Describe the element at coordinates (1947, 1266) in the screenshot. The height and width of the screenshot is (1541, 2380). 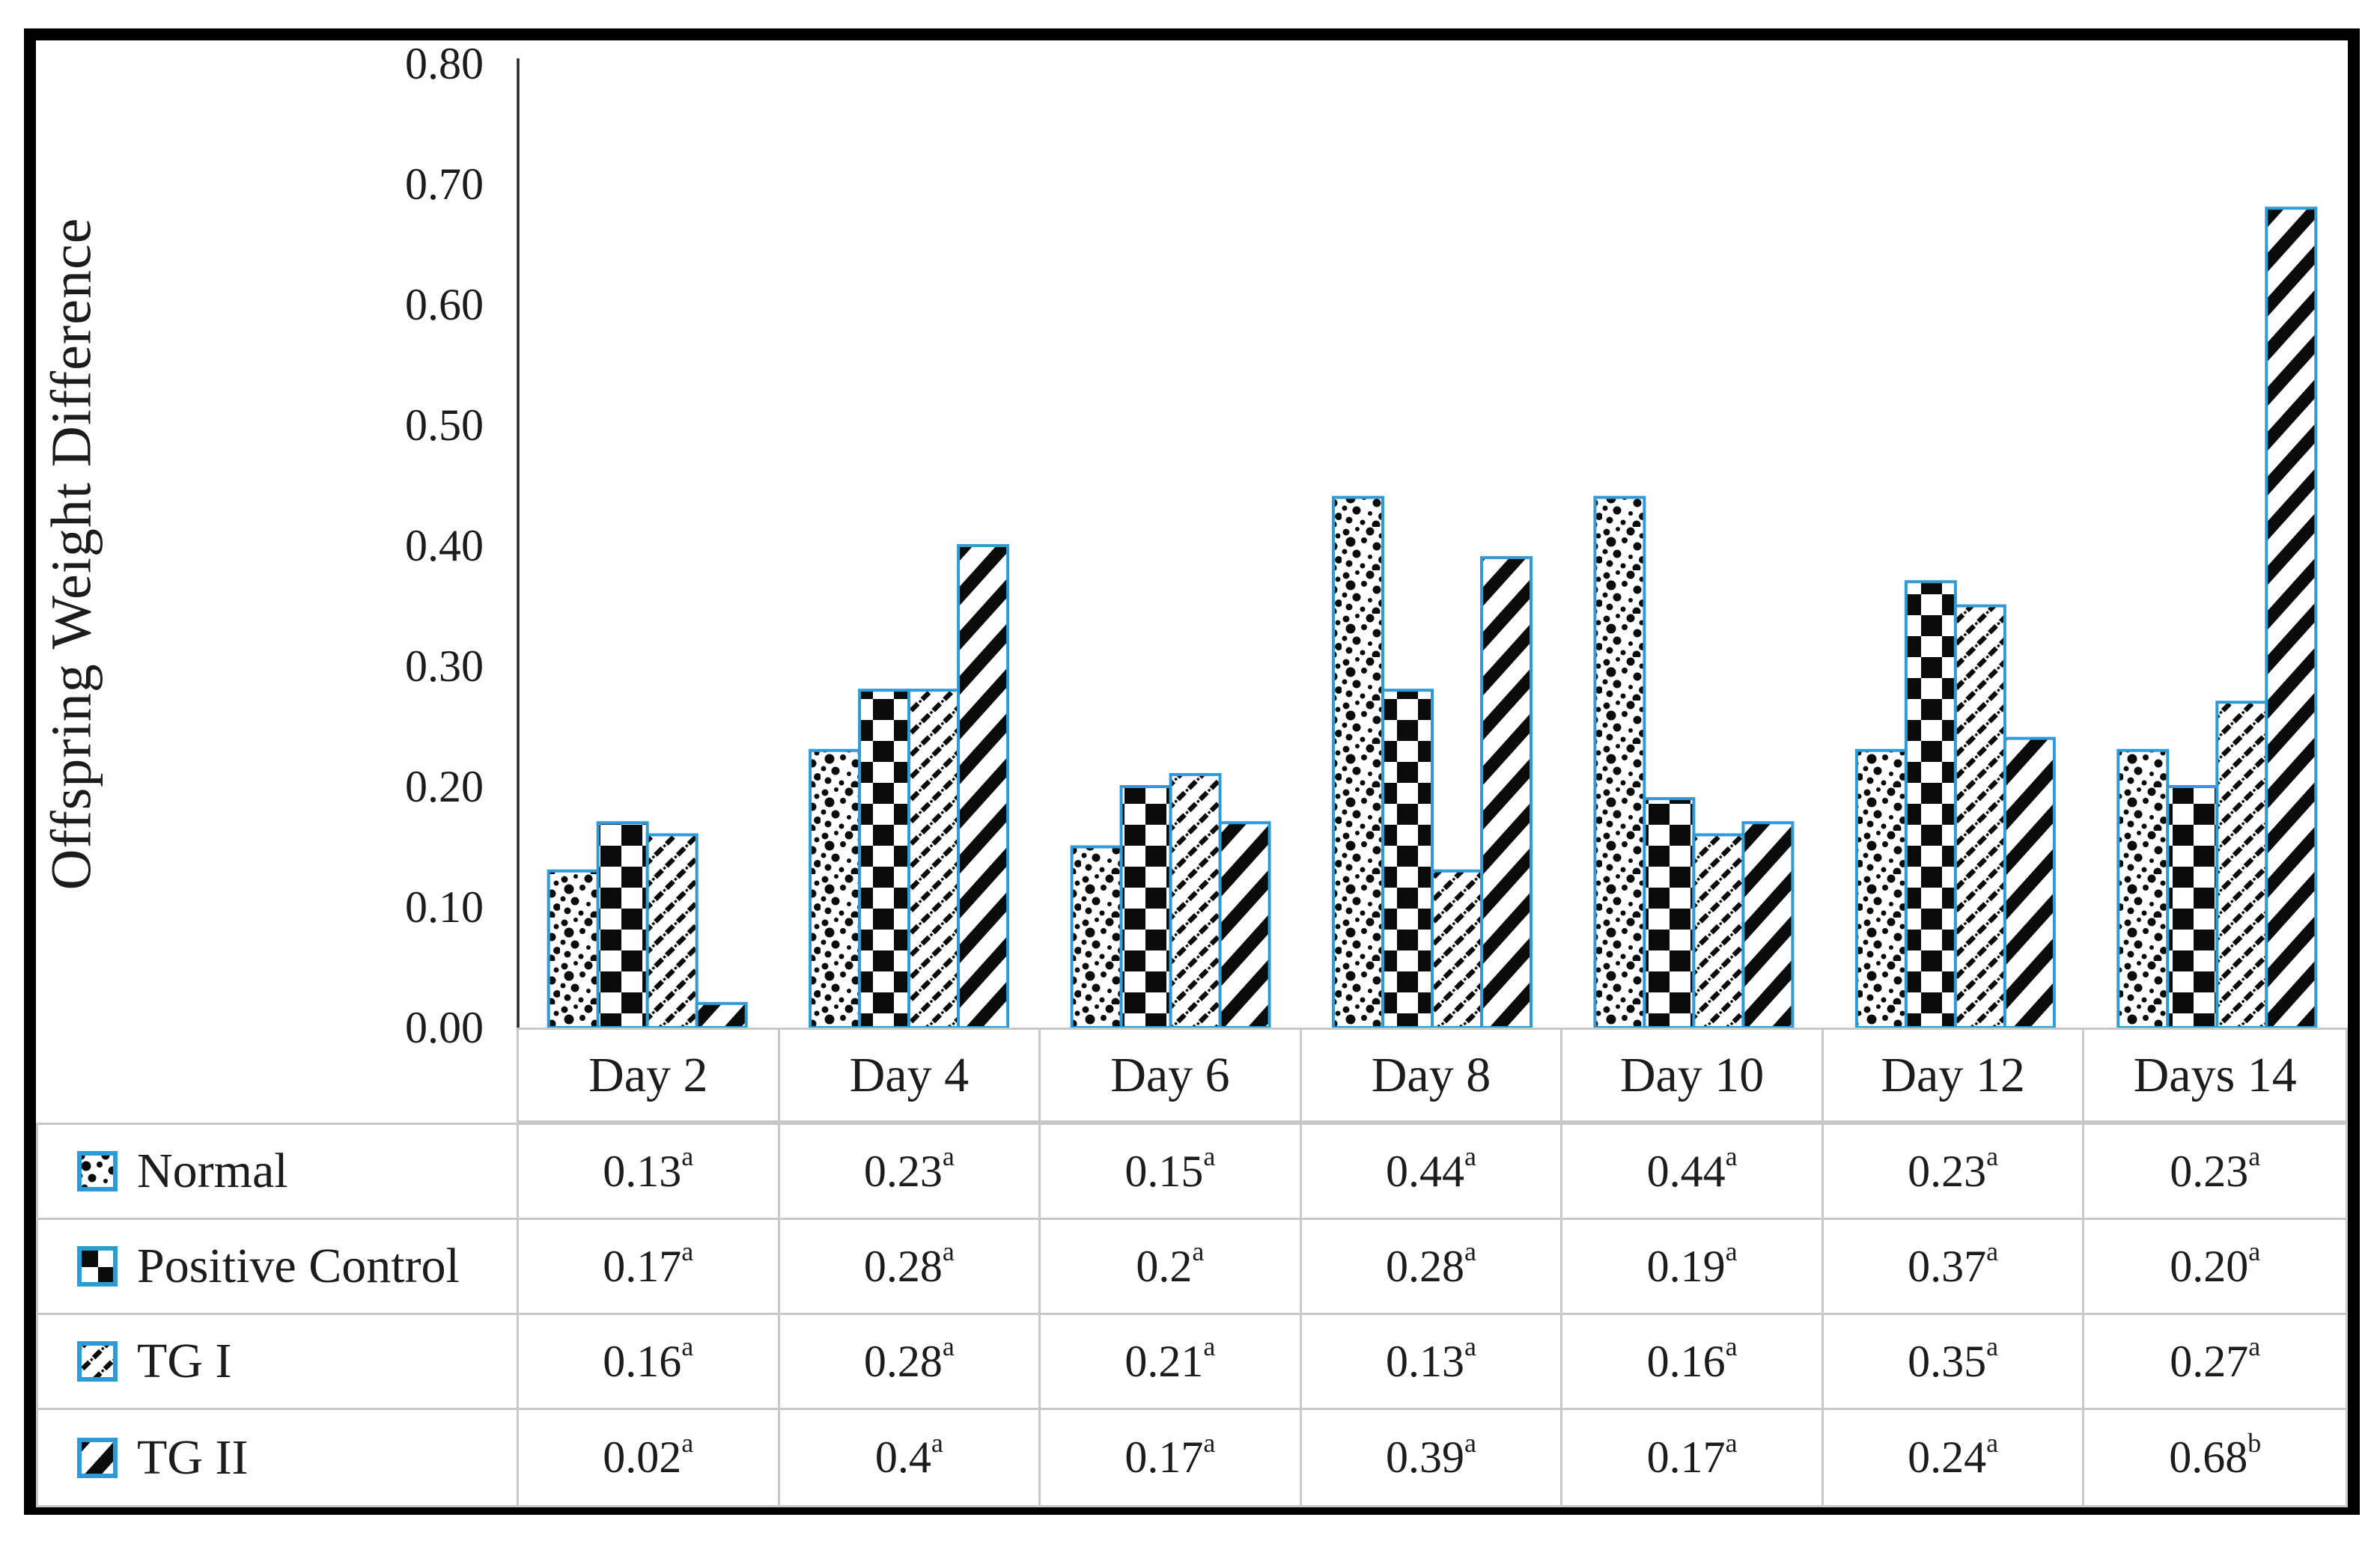
I see `value-text: 0.37` at that location.